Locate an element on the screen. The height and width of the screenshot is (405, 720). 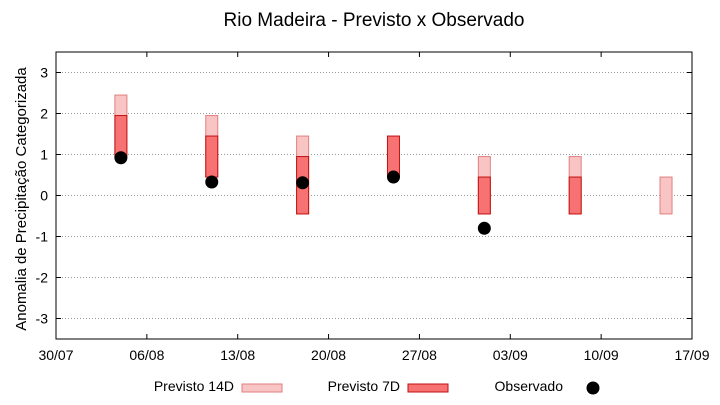
y-tick-label: 3 is located at coordinates (44, 73).